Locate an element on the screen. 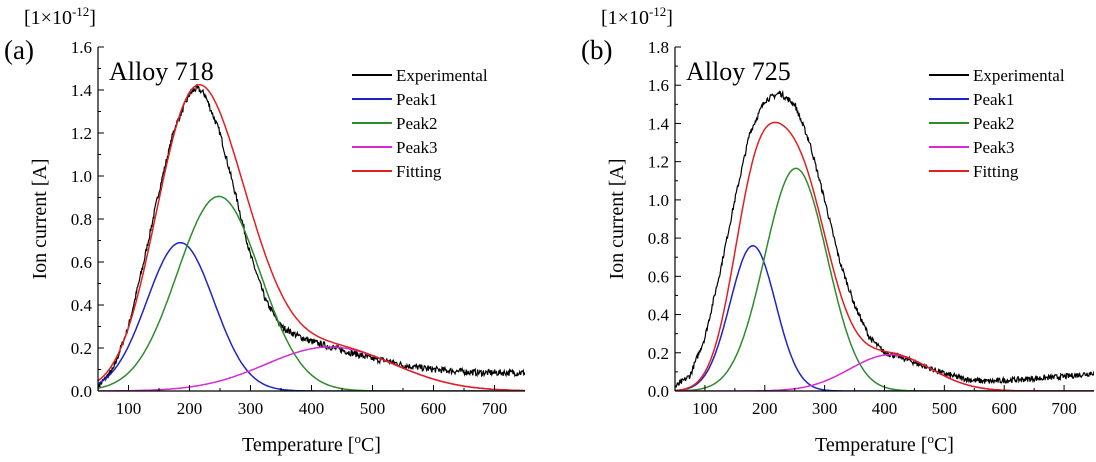 Image resolution: width=1096 pixels, height=462 pixels. series-line-peak1 is located at coordinates (884, 318).